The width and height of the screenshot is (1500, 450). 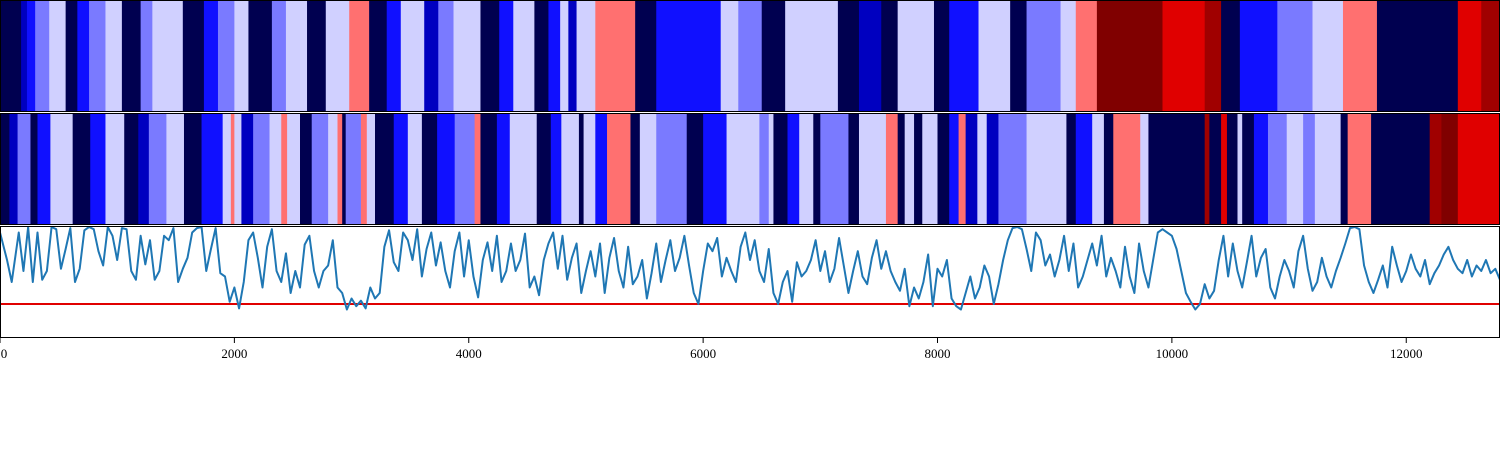 What do you see at coordinates (469, 353) in the screenshot?
I see `x-tick-label: 4000` at bounding box center [469, 353].